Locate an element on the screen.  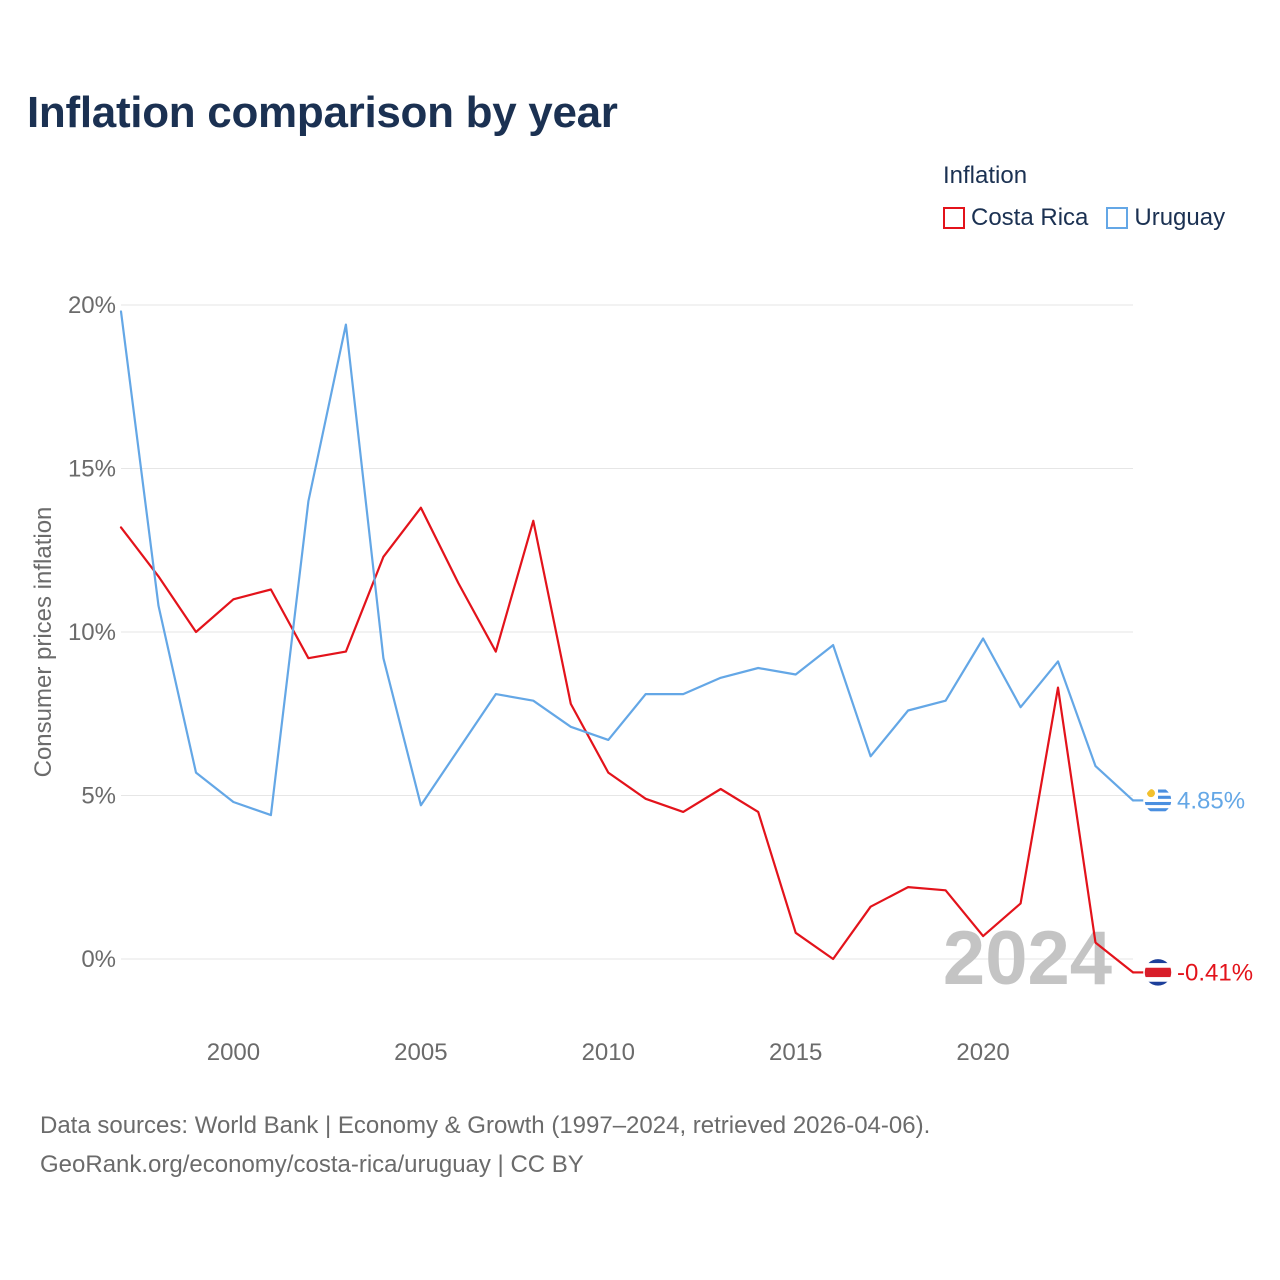
x-tick-label: 2005 is located at coordinates (420, 1052).